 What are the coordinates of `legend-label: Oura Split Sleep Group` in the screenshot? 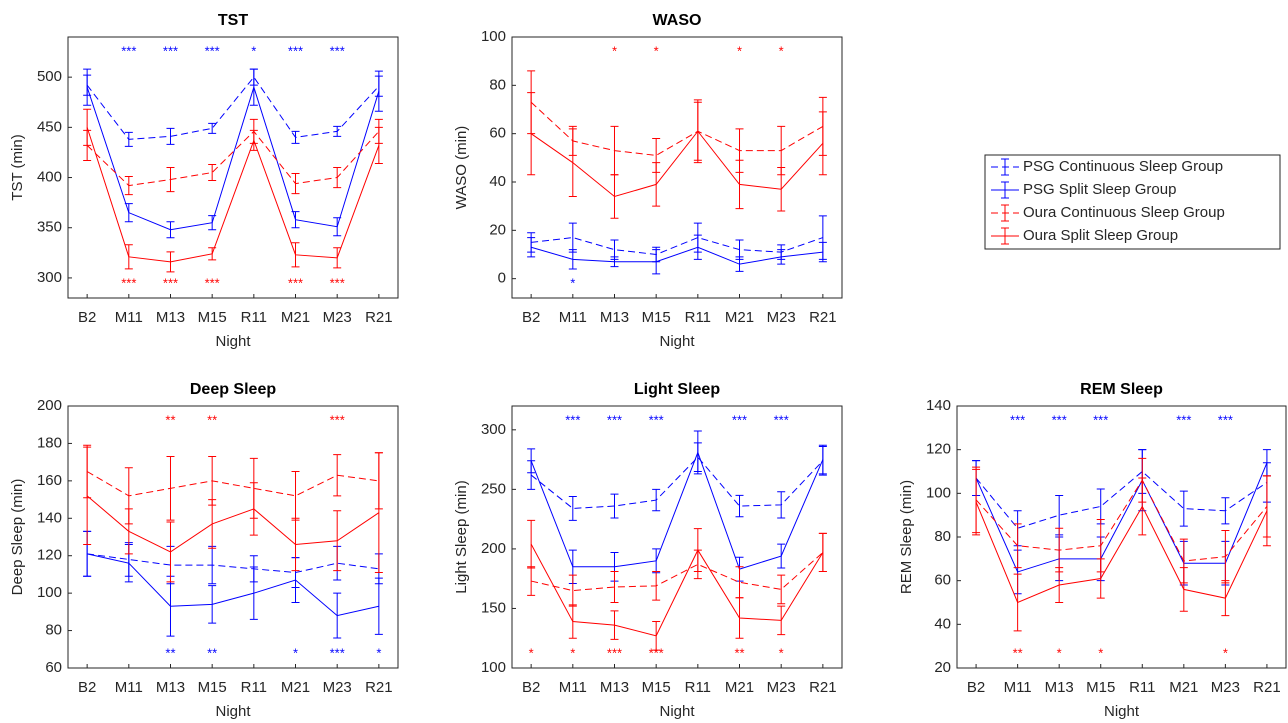 It's located at (1100, 235).